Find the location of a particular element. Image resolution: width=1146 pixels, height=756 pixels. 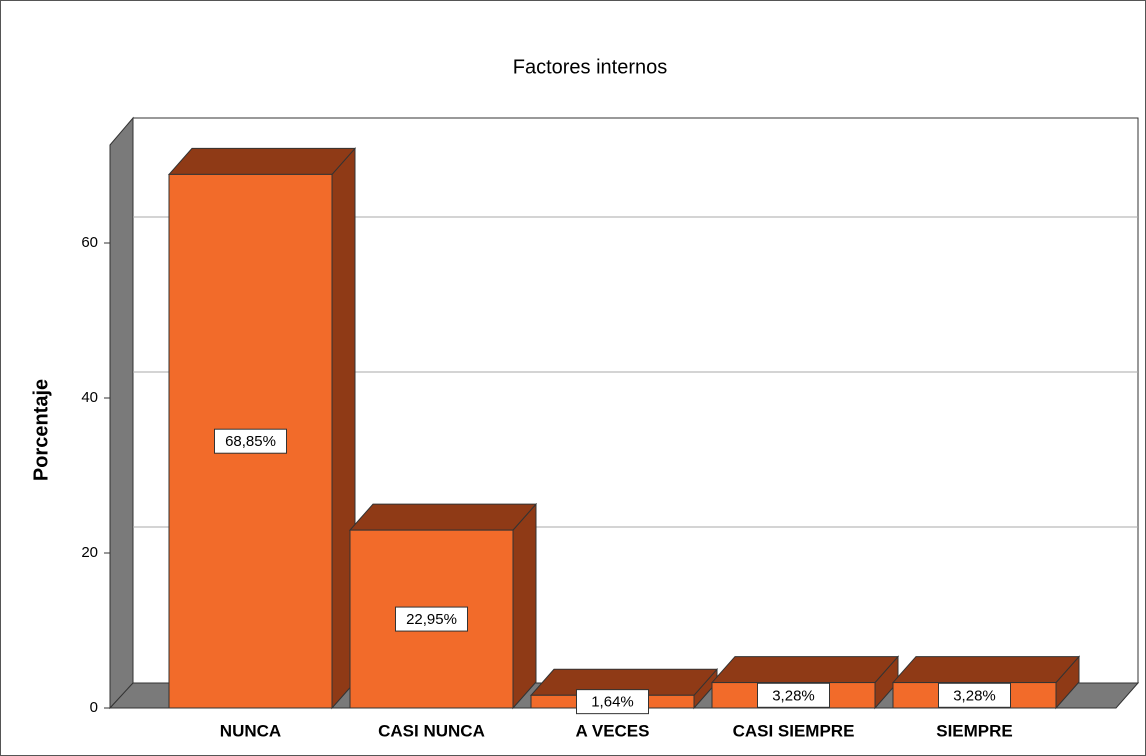

x-tick-label: NUNCA is located at coordinates (250, 730).